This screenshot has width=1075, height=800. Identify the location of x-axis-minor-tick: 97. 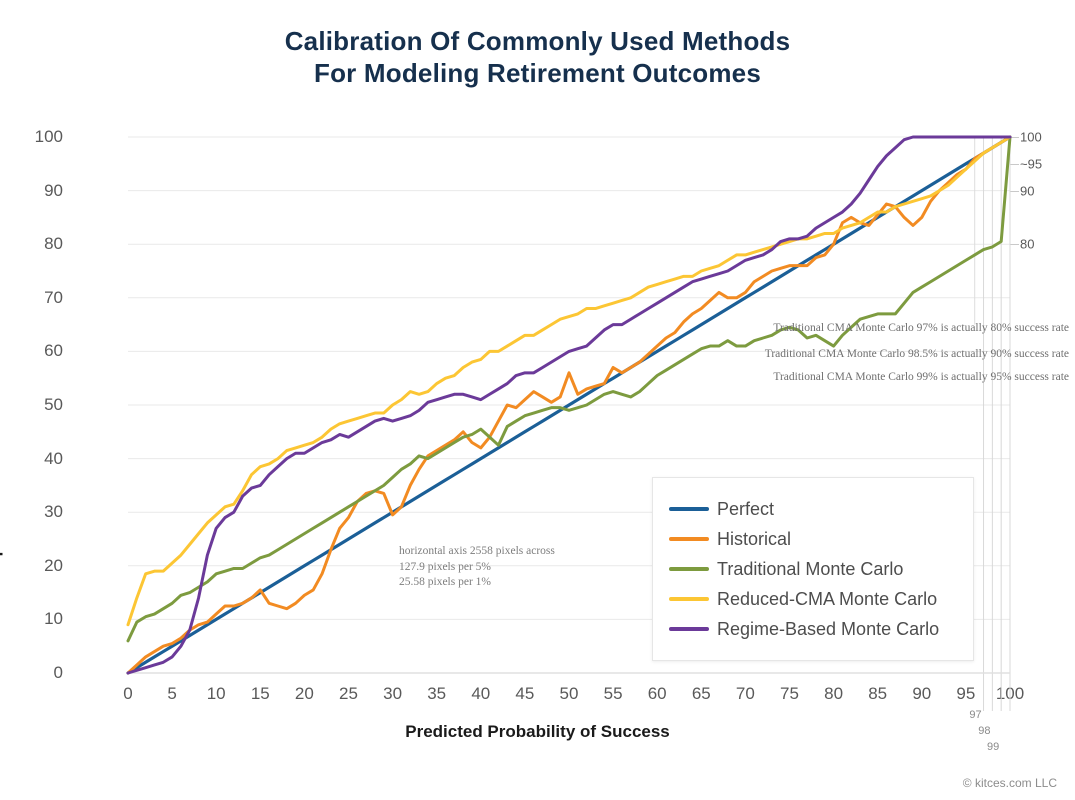
(975, 715).